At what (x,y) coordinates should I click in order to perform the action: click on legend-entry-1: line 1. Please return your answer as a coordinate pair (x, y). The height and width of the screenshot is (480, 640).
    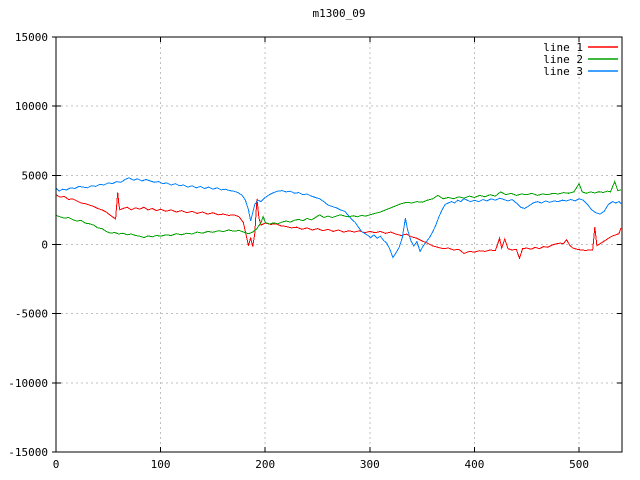
    Looking at the image, I should click on (580, 47).